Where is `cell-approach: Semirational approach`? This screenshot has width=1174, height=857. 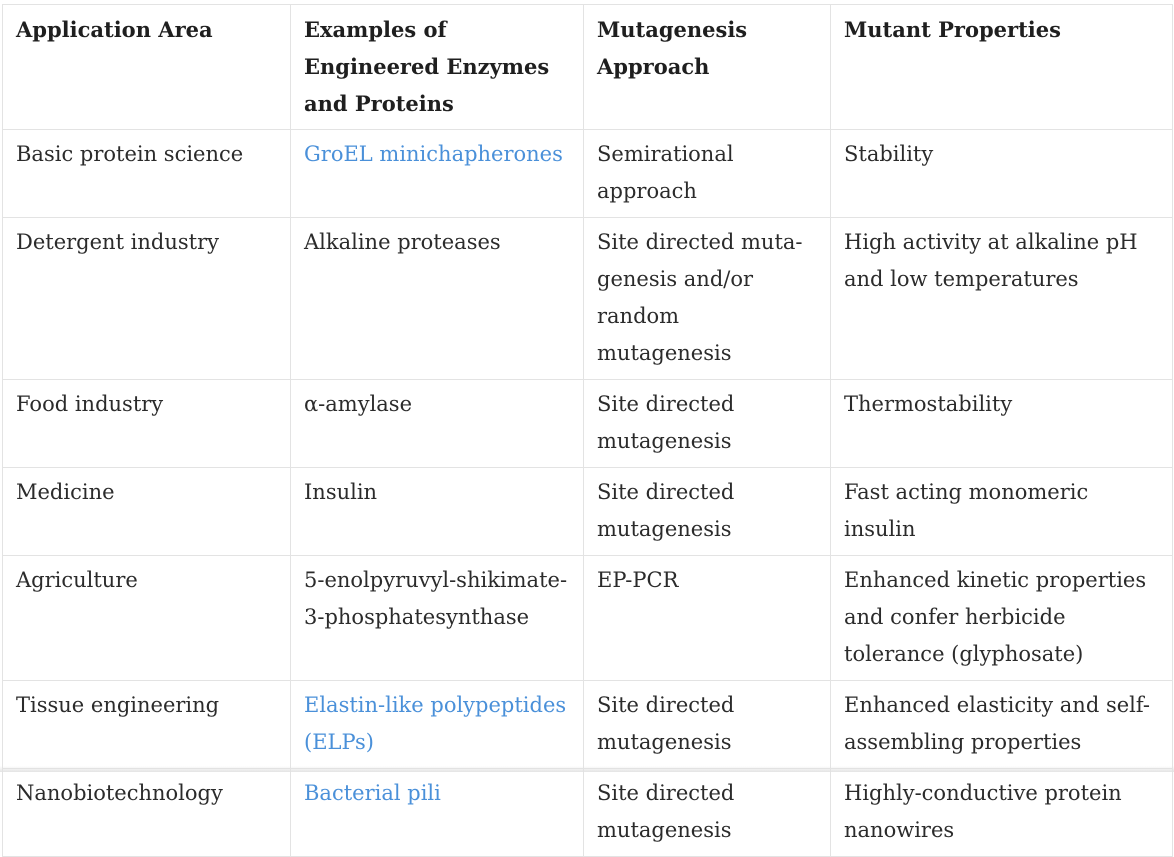
cell-approach: Semirational approach is located at coordinates (707, 173).